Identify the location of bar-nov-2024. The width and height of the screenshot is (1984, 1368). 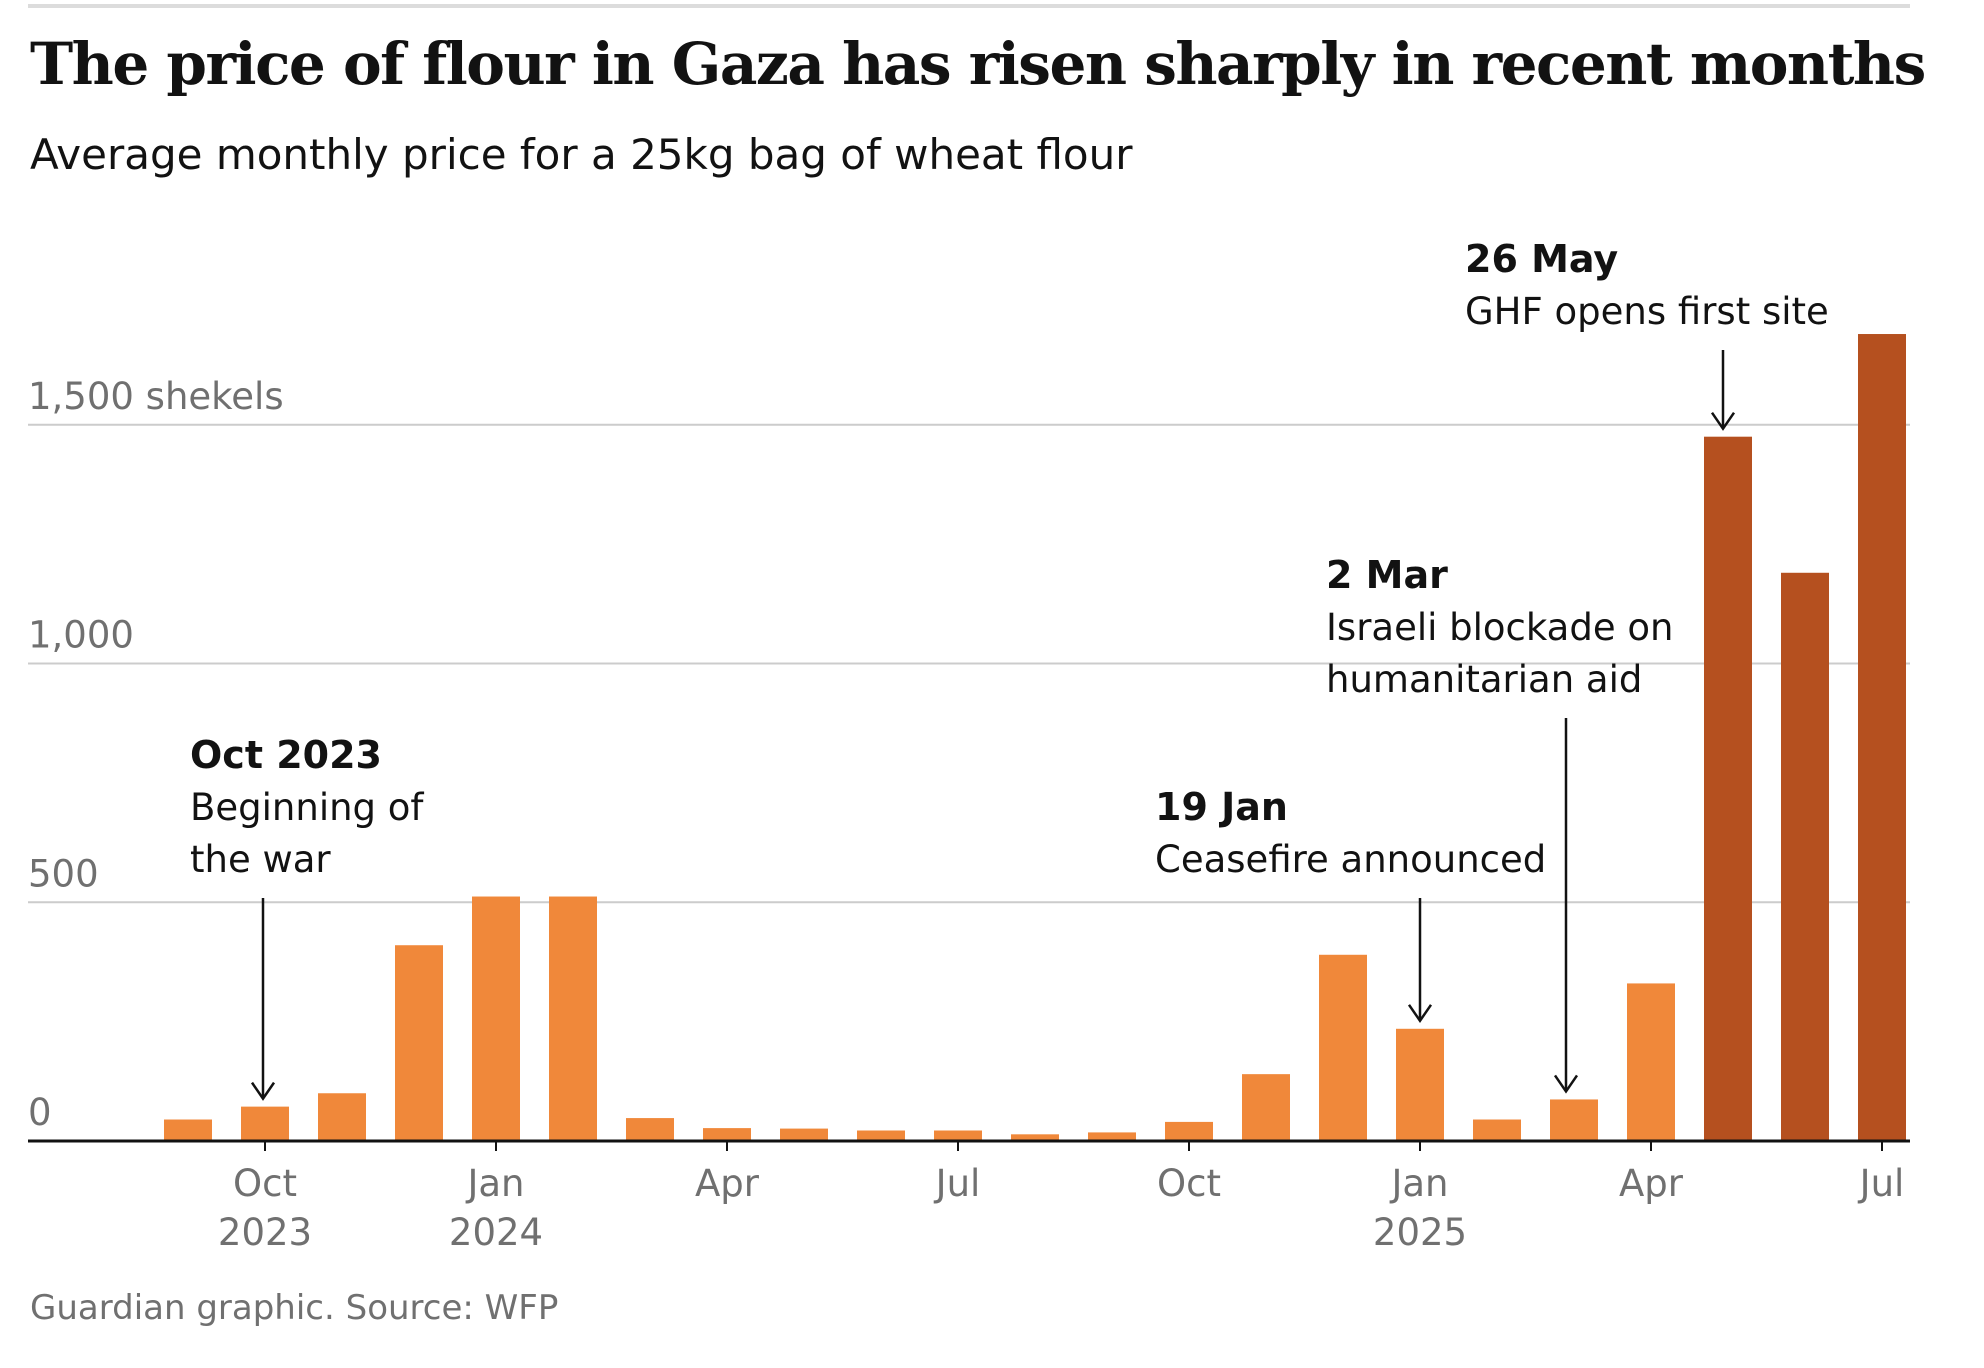
(1266, 1107).